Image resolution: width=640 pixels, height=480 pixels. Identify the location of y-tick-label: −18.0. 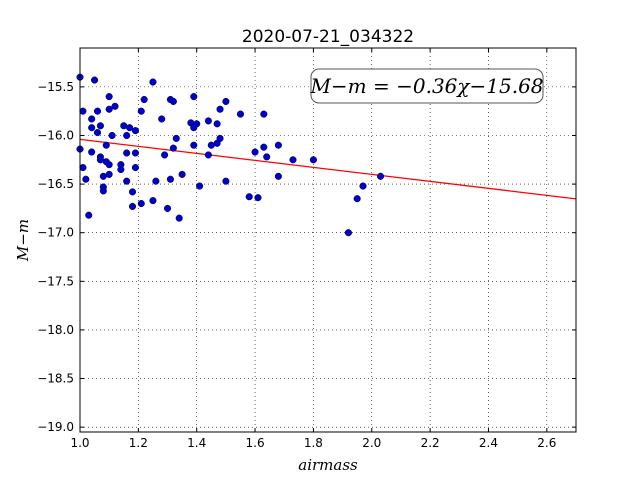
(55, 330).